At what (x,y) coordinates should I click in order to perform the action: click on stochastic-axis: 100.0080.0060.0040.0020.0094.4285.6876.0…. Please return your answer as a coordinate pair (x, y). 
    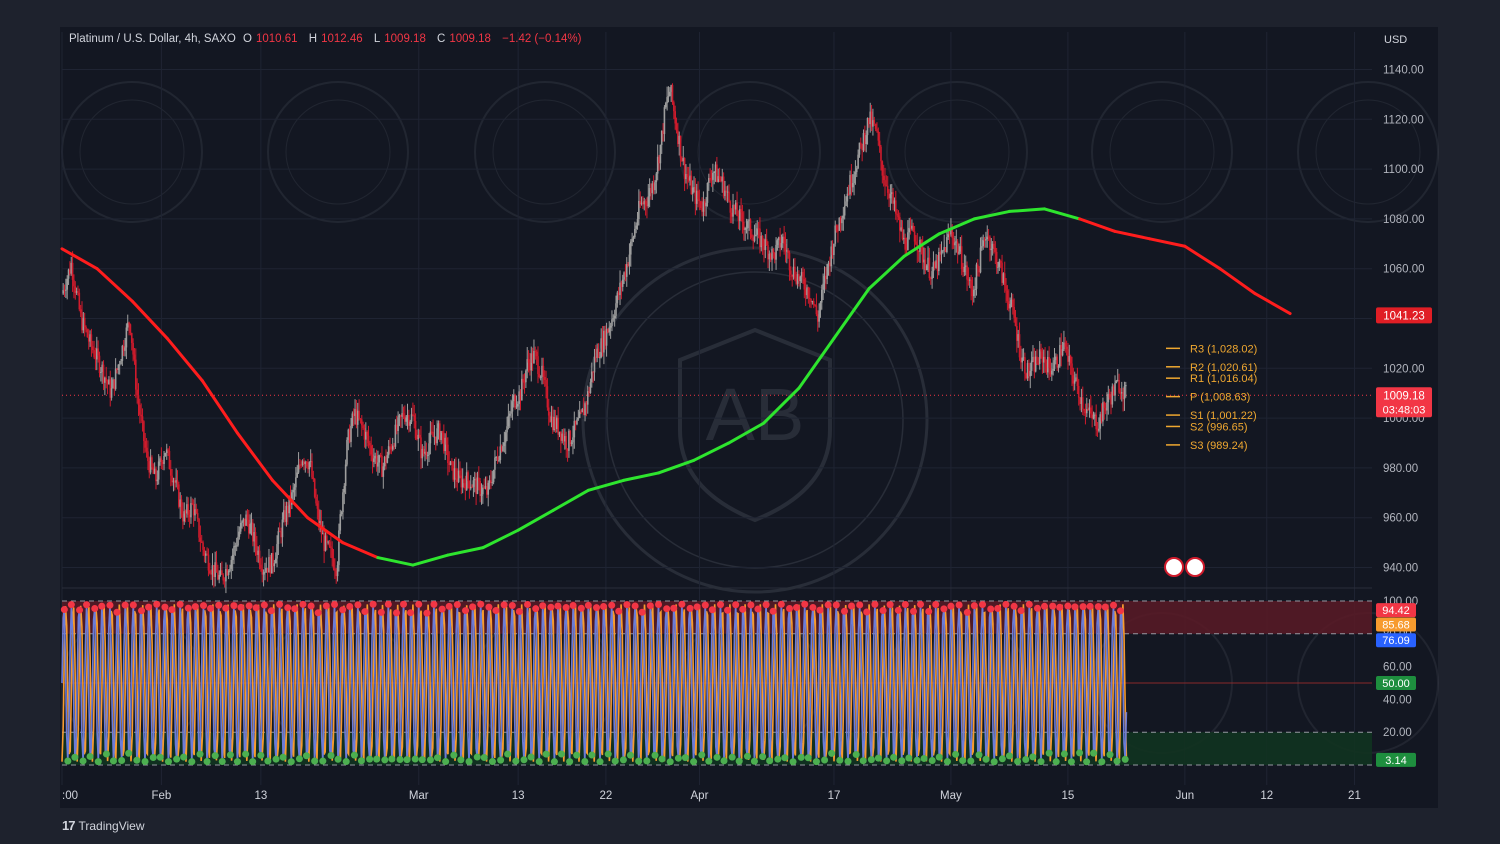
    Looking at the image, I should click on (1397, 681).